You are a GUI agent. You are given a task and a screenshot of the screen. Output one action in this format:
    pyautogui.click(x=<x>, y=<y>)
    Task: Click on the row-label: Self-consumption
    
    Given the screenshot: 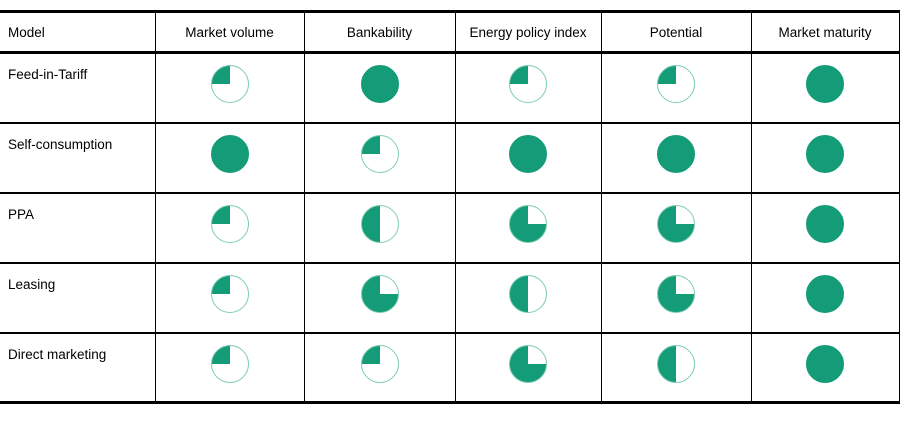 What is the action you would take?
    pyautogui.click(x=77, y=157)
    